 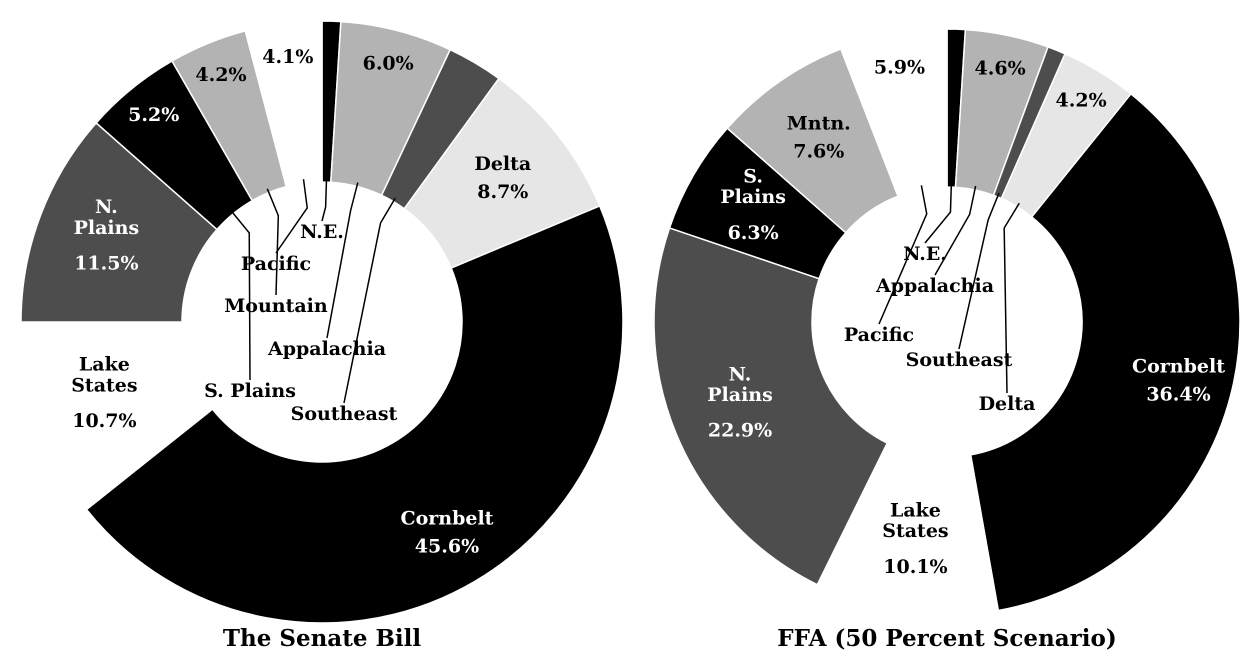 What do you see at coordinates (502, 192) in the screenshot?
I see `value-label: 8.7%` at bounding box center [502, 192].